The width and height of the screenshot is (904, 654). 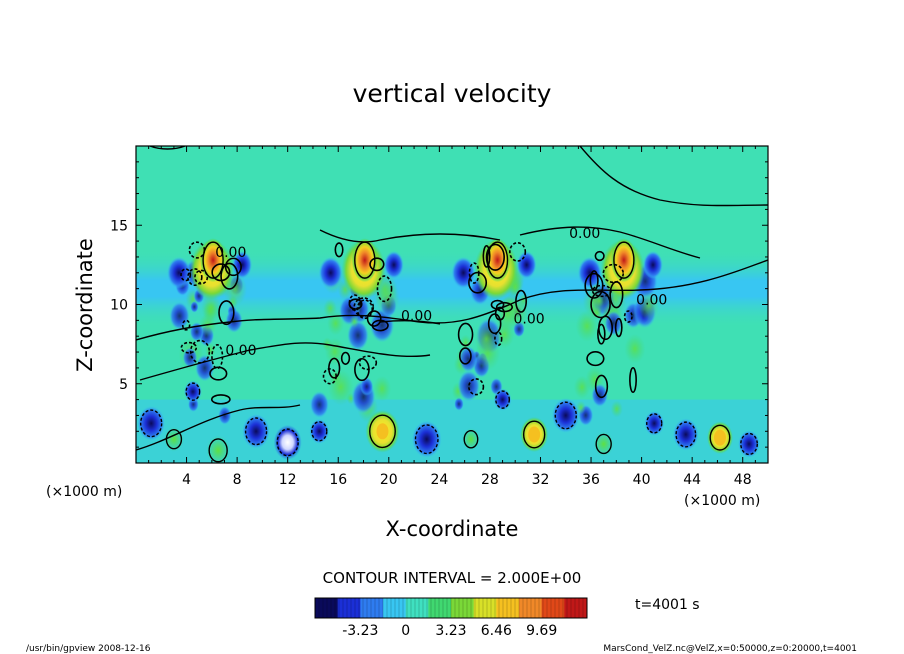 I want to click on surface-cell, so click(x=256, y=431).